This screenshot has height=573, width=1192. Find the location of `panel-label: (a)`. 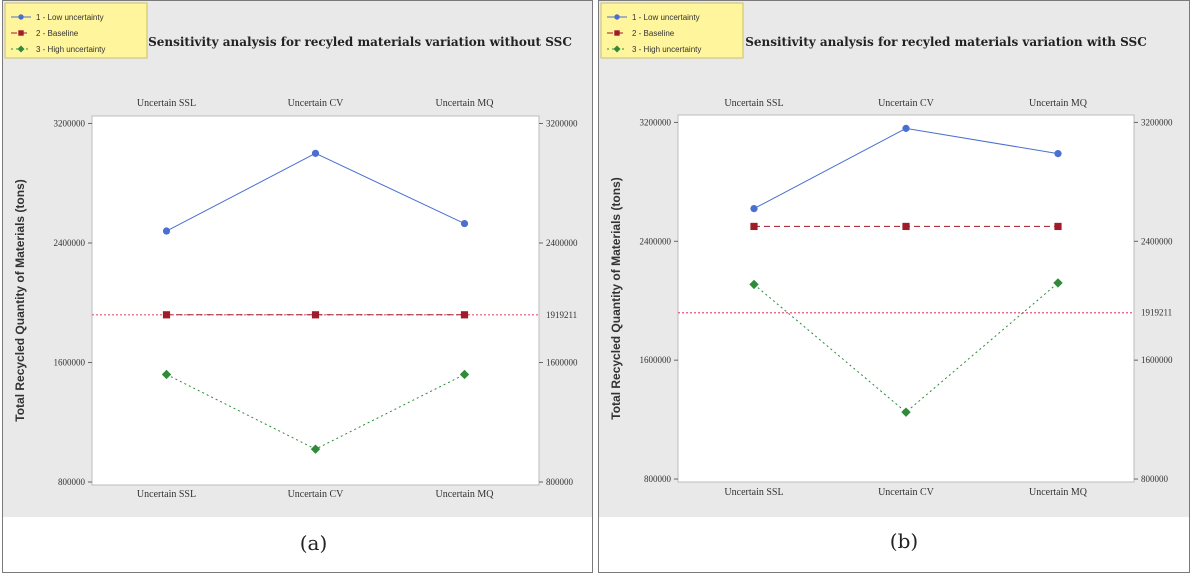

panel-label: (a) is located at coordinates (314, 543).